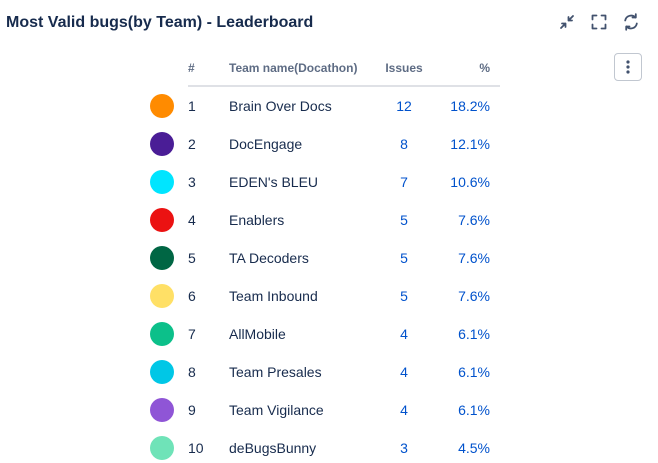 This screenshot has height=463, width=658. I want to click on rank-cell: 4, so click(192, 220).